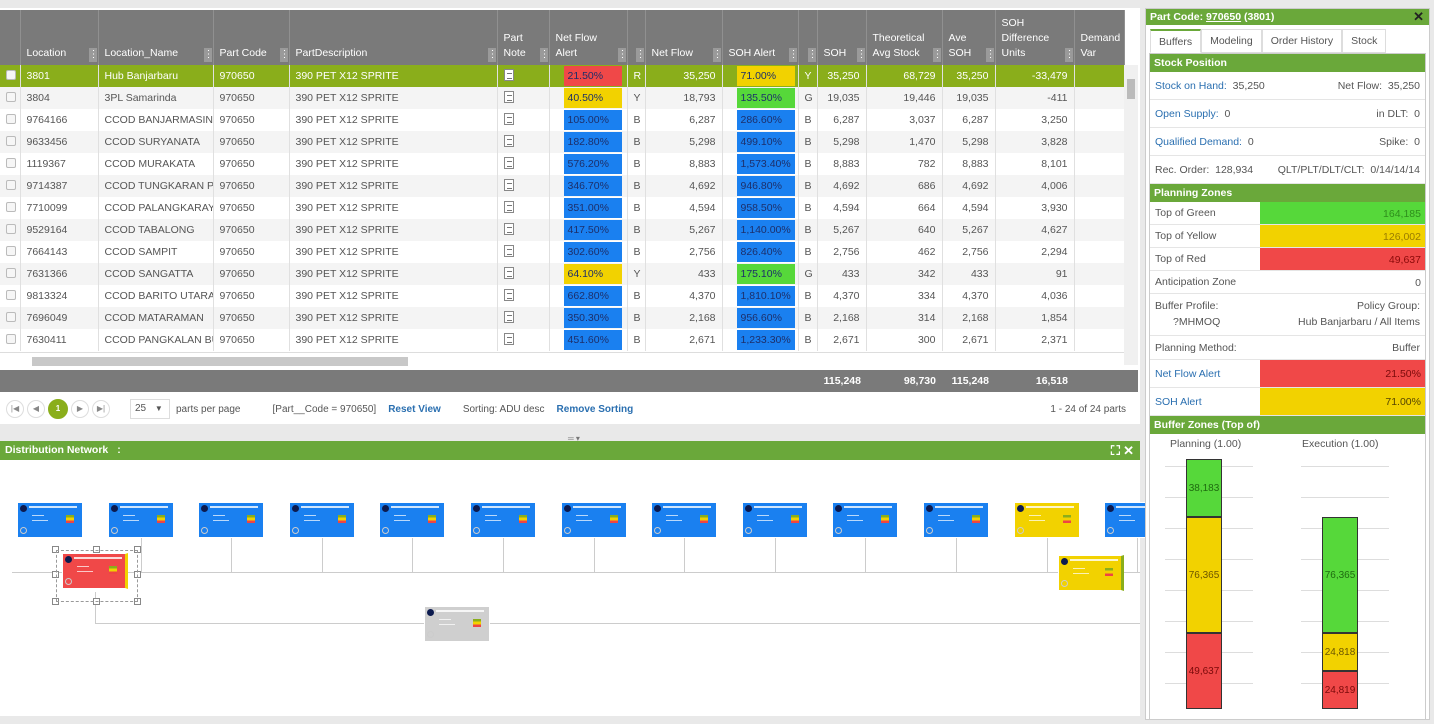 This screenshot has width=1434, height=724. I want to click on prev-page-button: ◀, so click(36, 409).